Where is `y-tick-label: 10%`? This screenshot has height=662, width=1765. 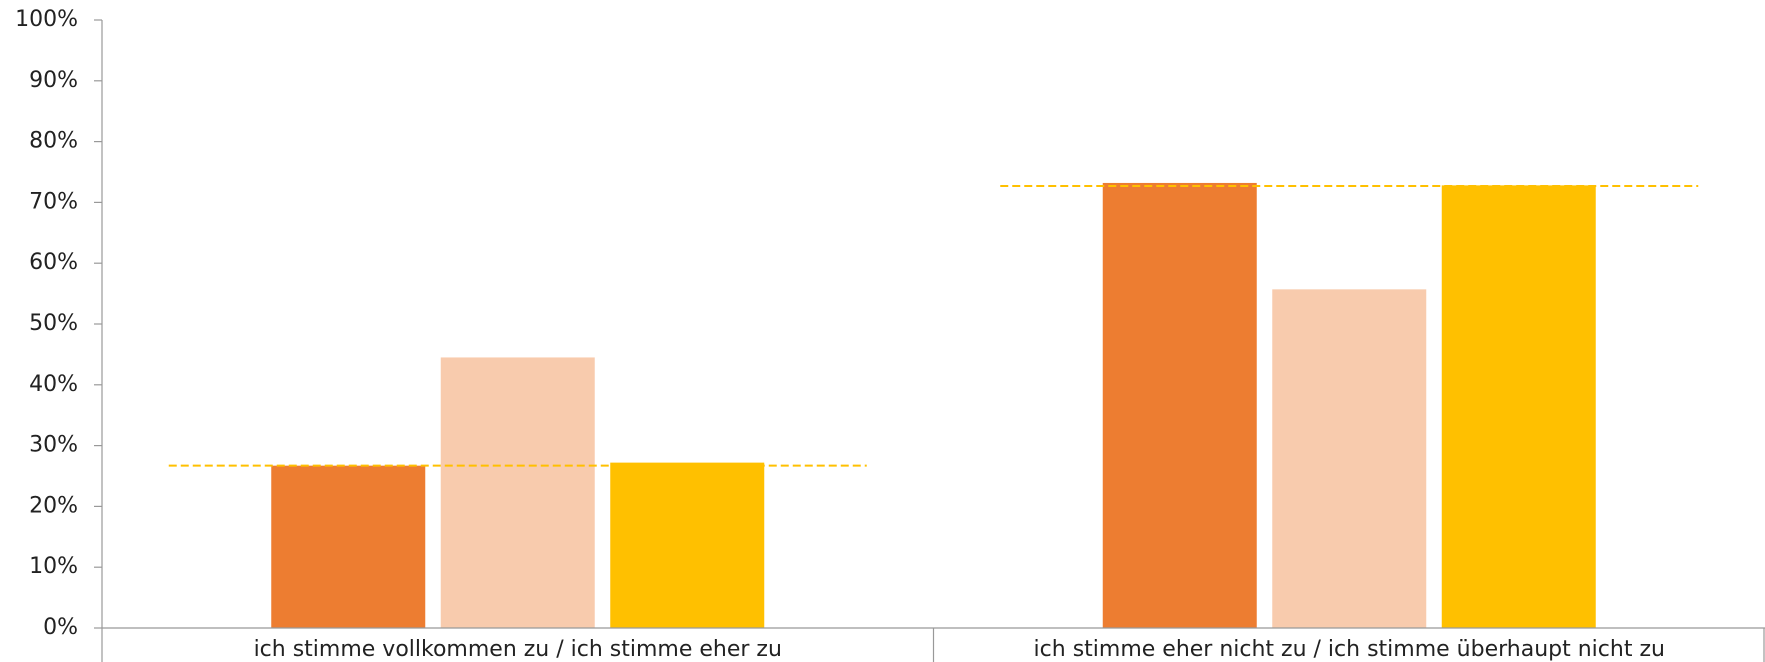
y-tick-label: 10% is located at coordinates (53, 566).